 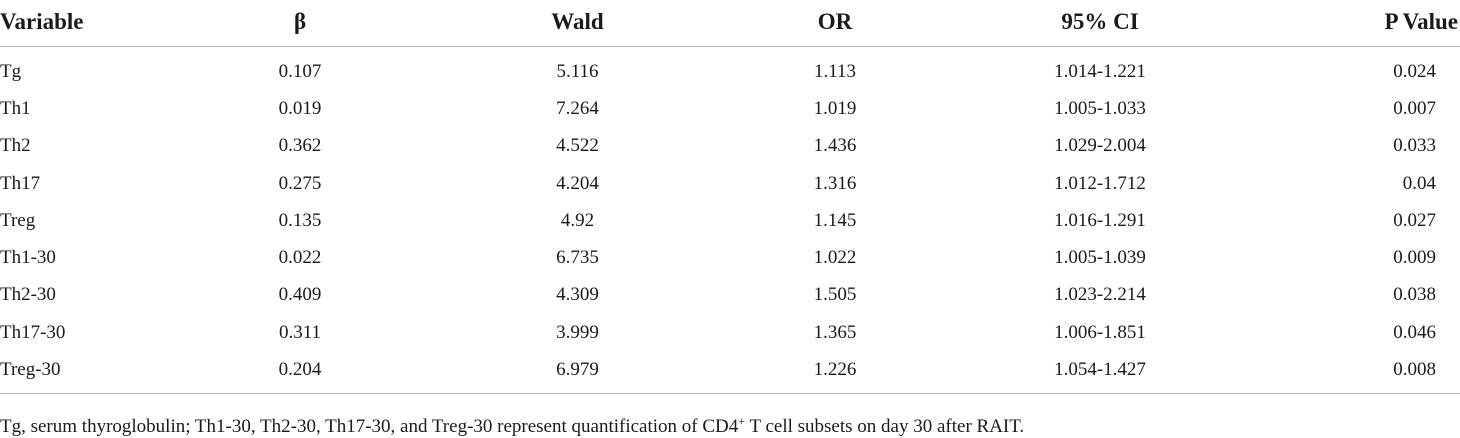 I want to click on header-or: OR, so click(x=835, y=21).